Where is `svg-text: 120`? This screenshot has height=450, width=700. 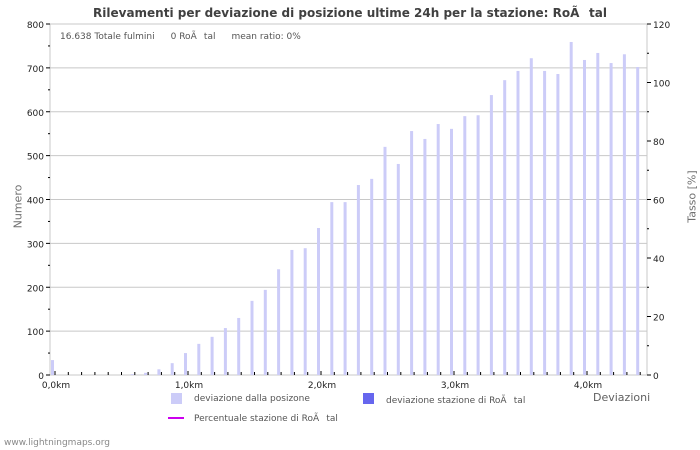
svg-text: 120 is located at coordinates (661, 26).